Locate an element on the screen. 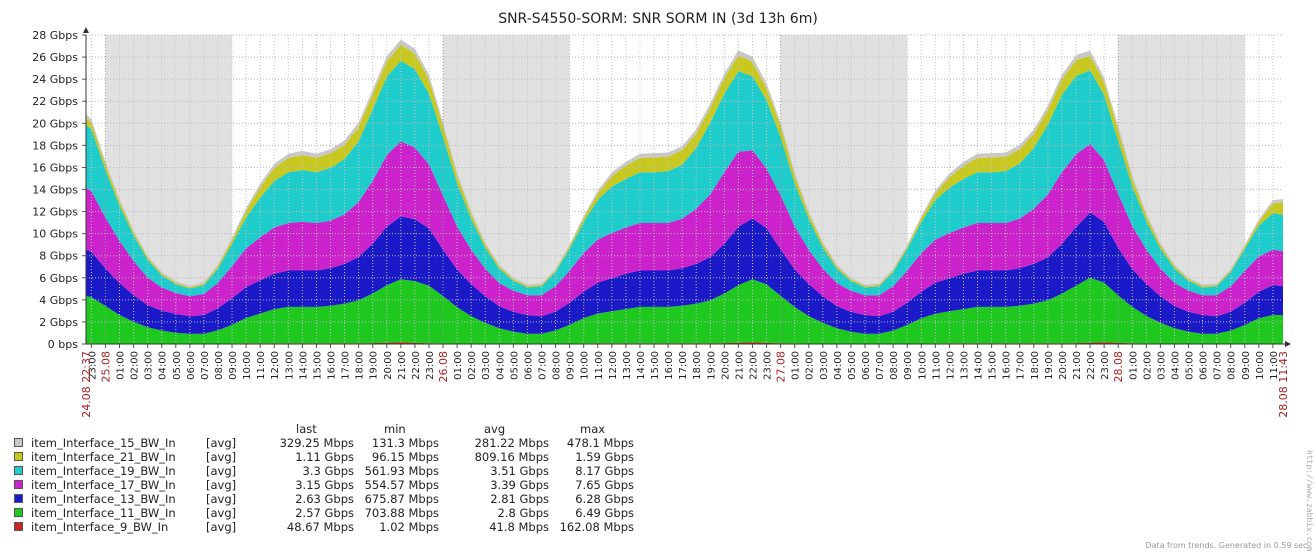 The width and height of the screenshot is (1316, 554). y-tick-label: 24 Gbps is located at coordinates (55, 79).